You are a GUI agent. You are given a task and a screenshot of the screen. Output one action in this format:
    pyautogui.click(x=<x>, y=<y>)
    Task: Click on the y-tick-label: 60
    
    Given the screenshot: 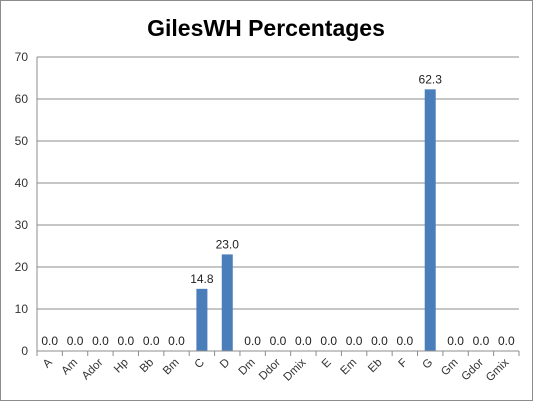 What is the action you would take?
    pyautogui.click(x=22, y=99)
    